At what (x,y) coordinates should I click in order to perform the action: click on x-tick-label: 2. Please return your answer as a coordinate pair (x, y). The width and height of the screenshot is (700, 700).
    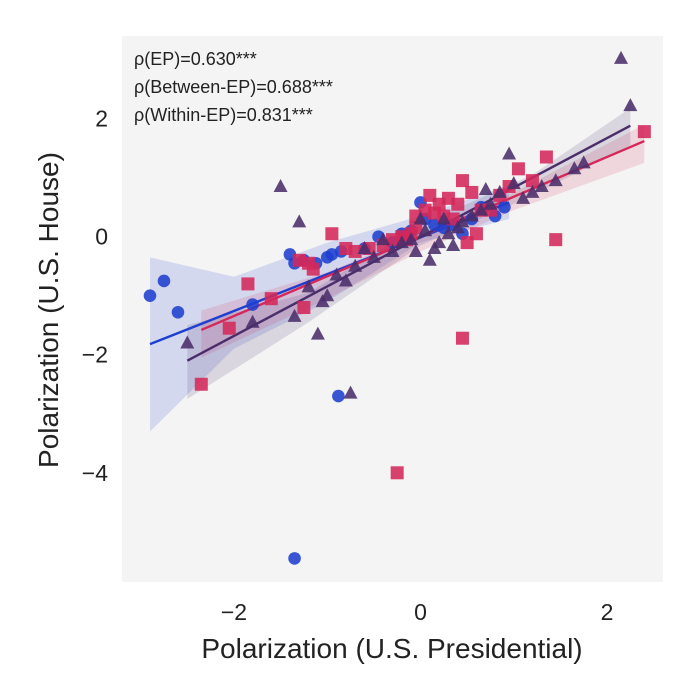
    Looking at the image, I should click on (607, 612).